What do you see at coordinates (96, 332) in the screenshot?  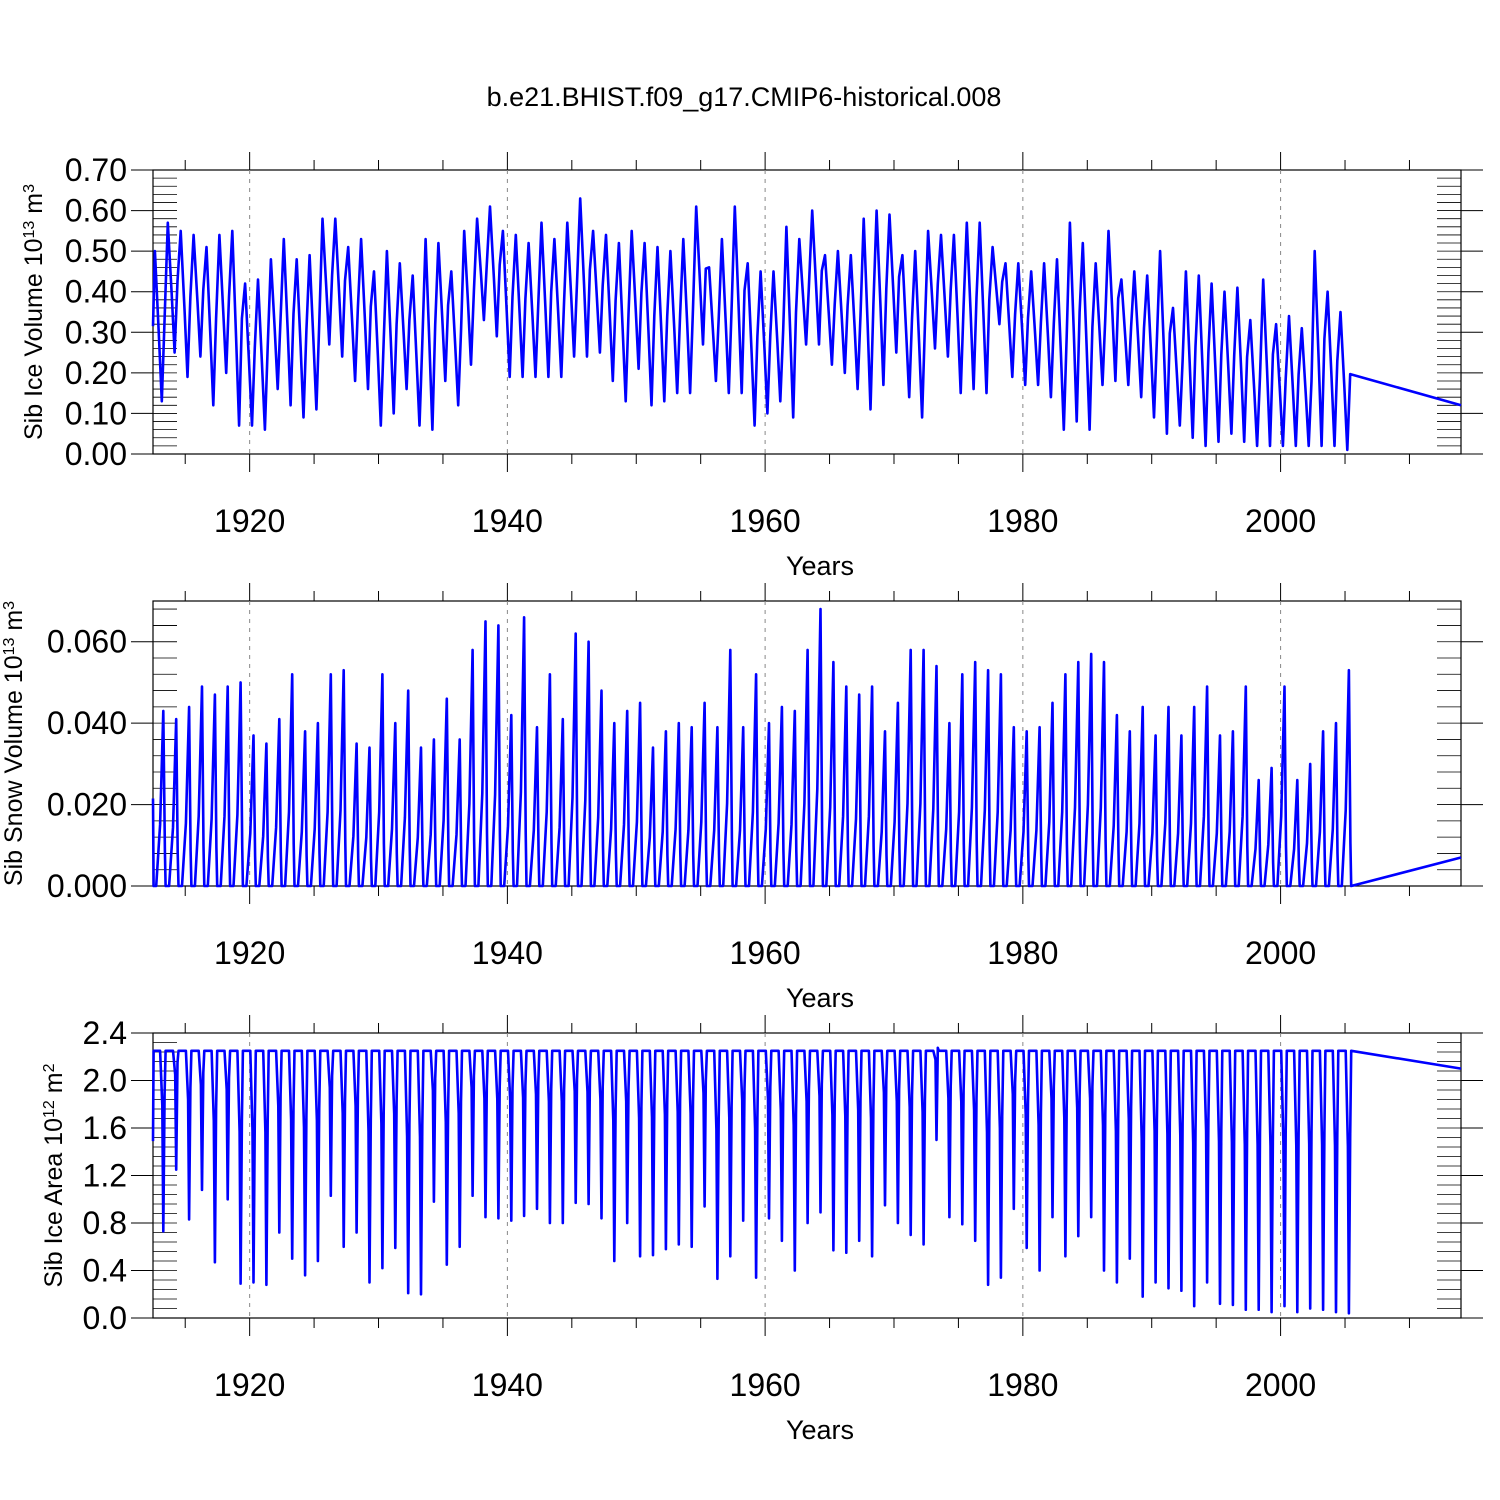 I see `y-tick-label: 0.30` at bounding box center [96, 332].